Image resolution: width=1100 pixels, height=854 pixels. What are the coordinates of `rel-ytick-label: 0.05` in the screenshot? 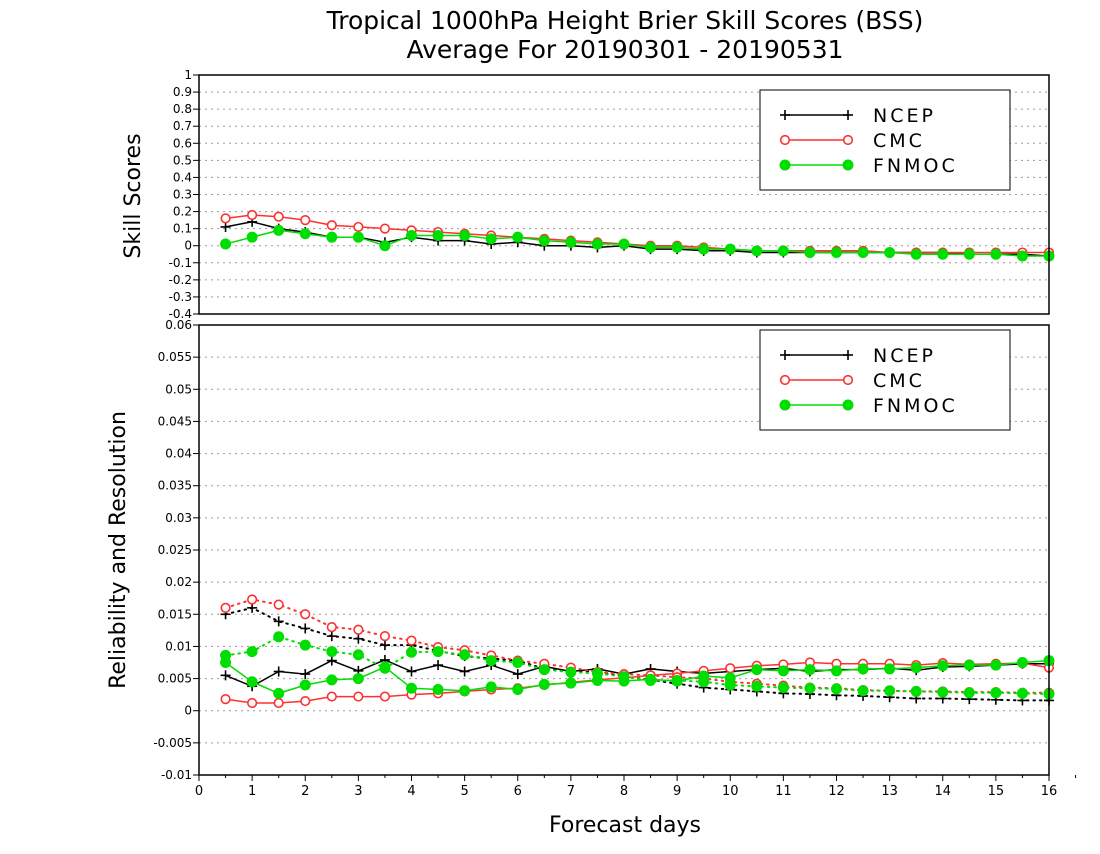 It's located at (178, 389).